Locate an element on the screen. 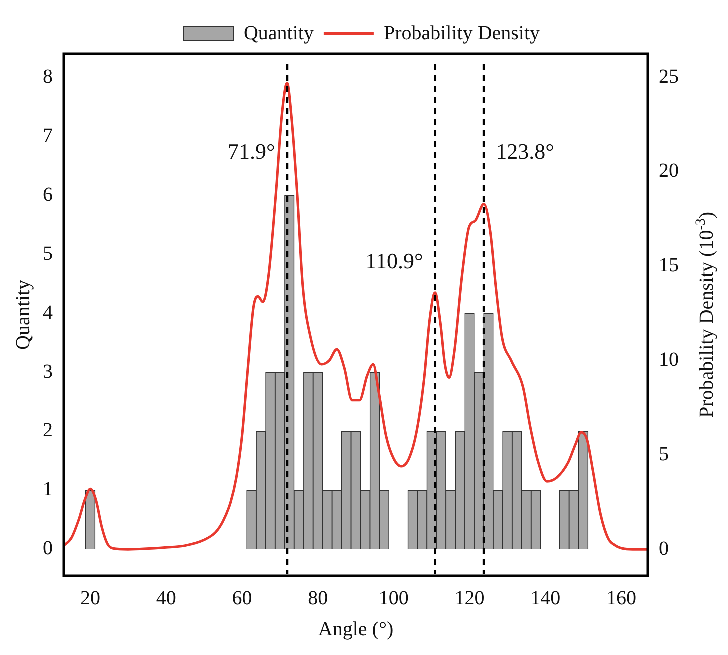 The height and width of the screenshot is (655, 728). y-tick-label: 6 is located at coordinates (48, 195).